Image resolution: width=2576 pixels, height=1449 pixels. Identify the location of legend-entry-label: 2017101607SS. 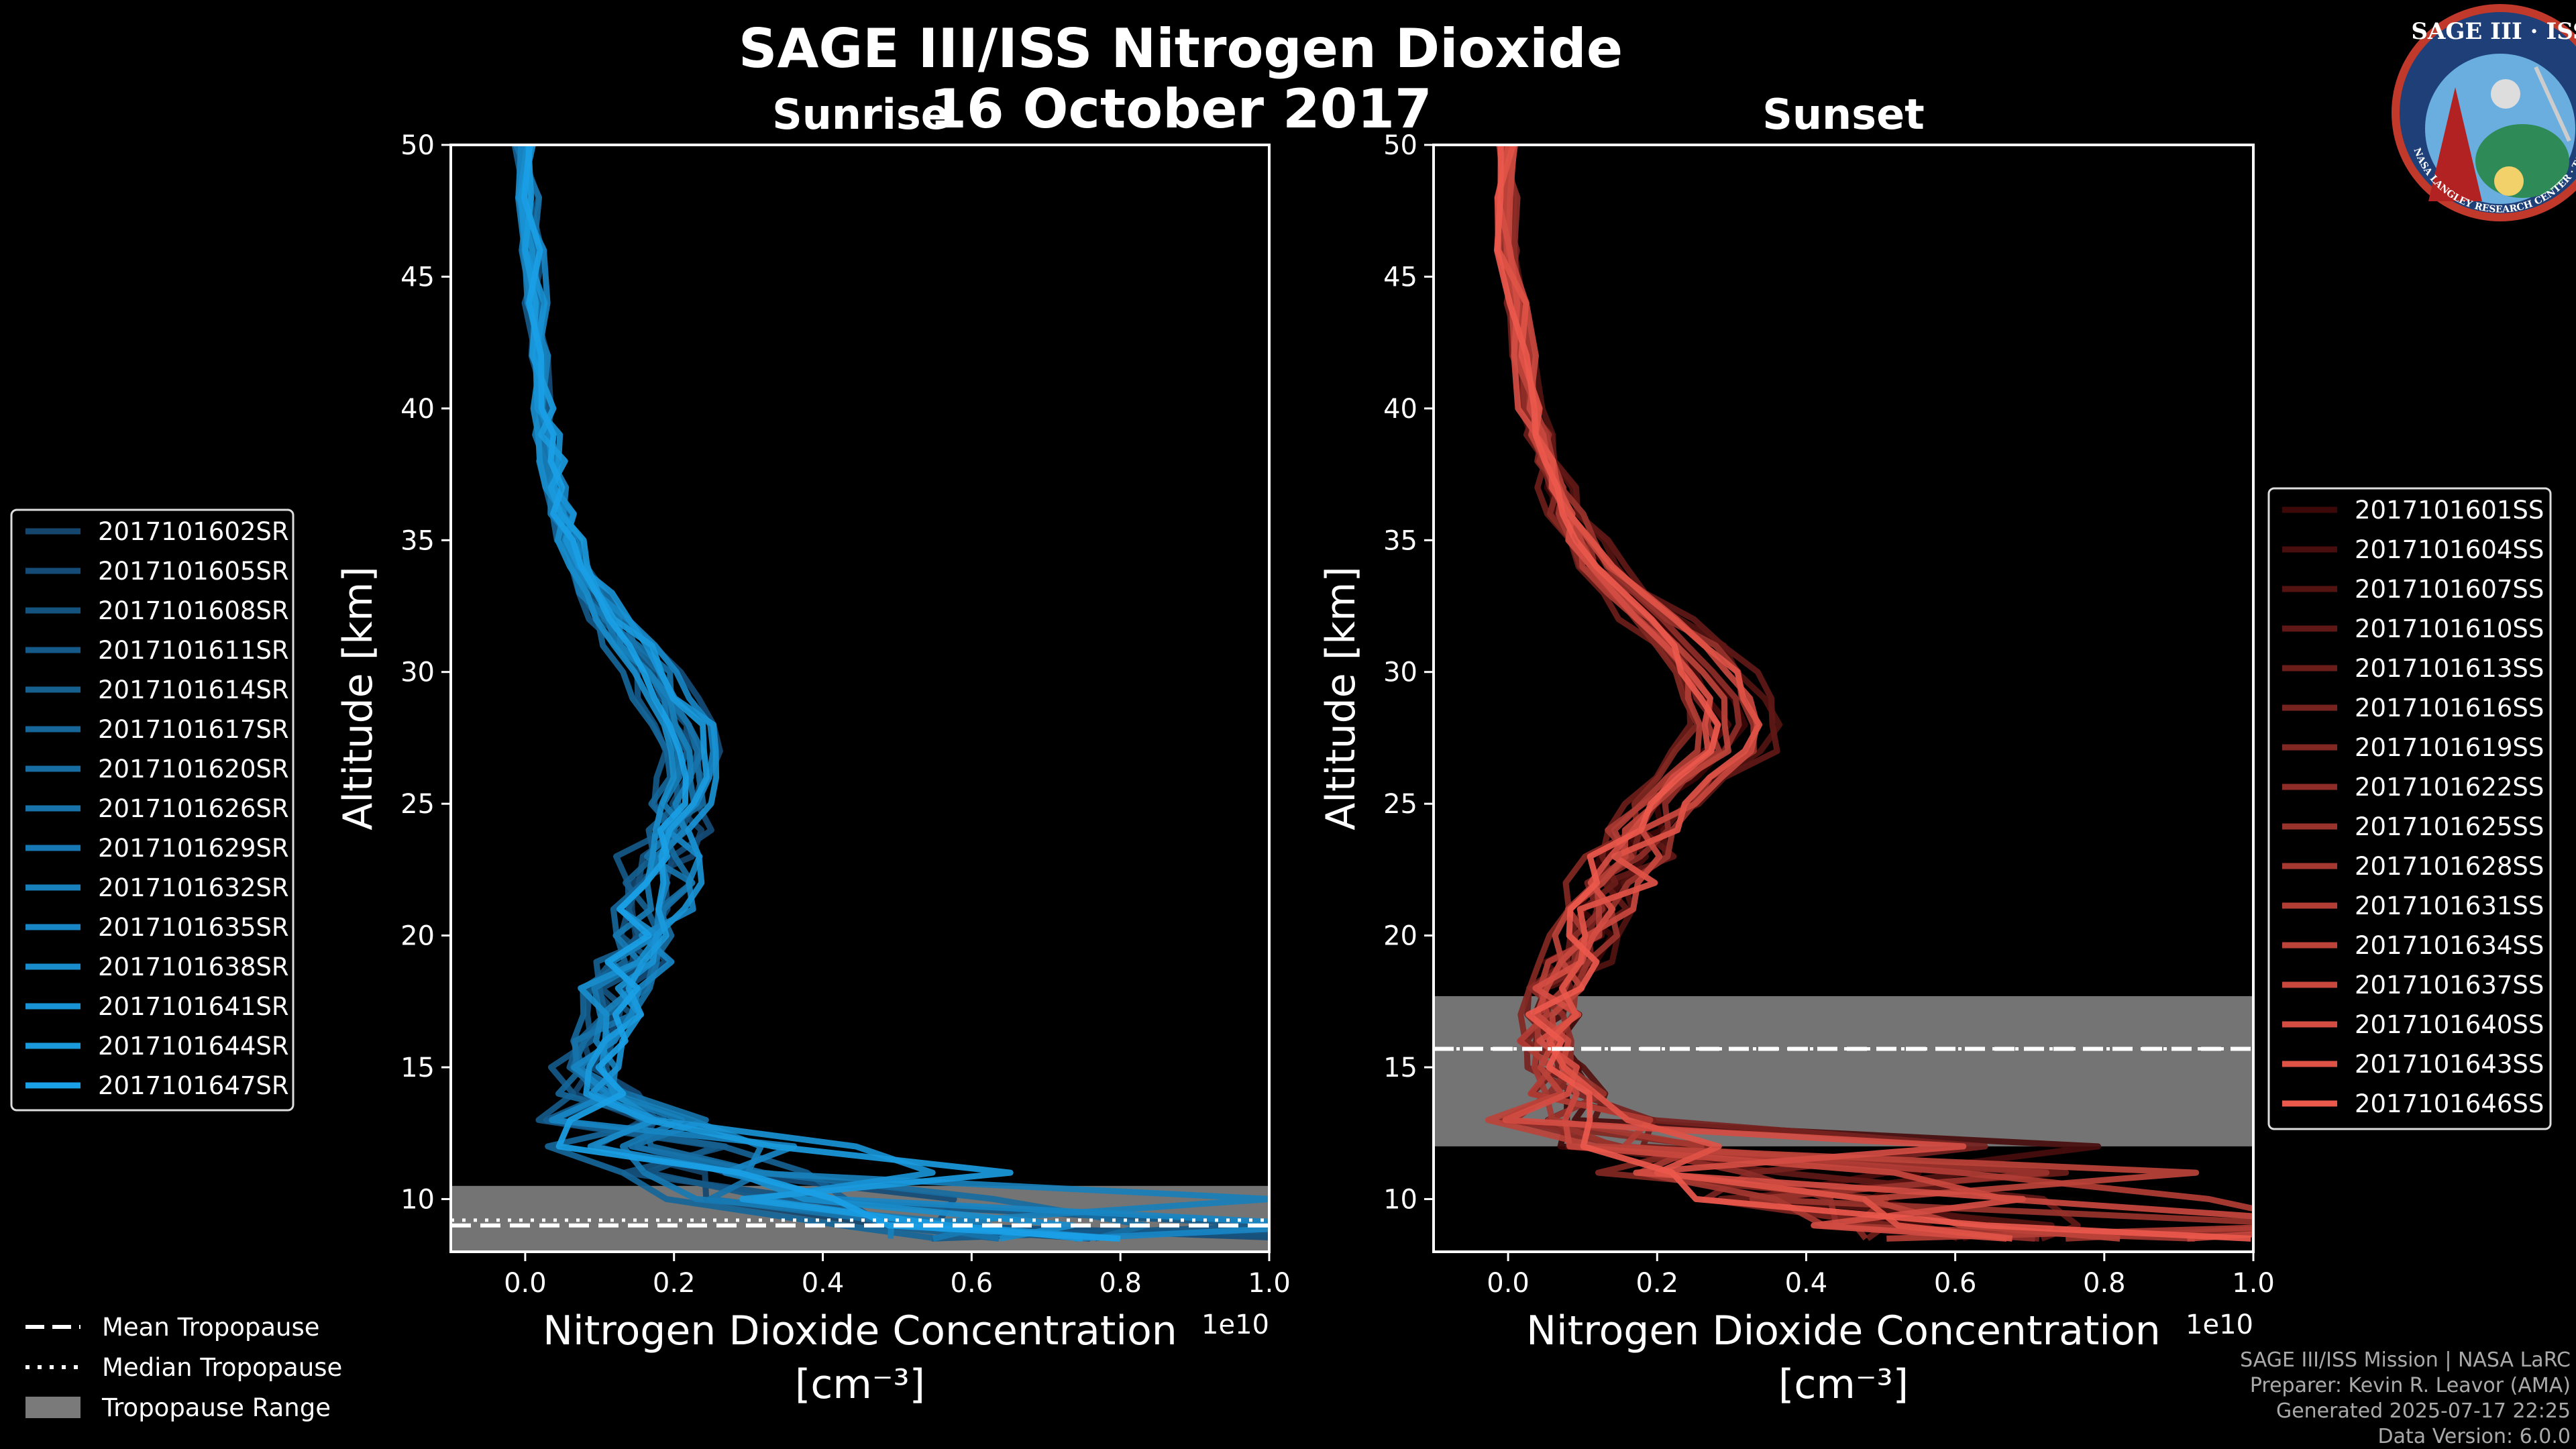
(2449, 589).